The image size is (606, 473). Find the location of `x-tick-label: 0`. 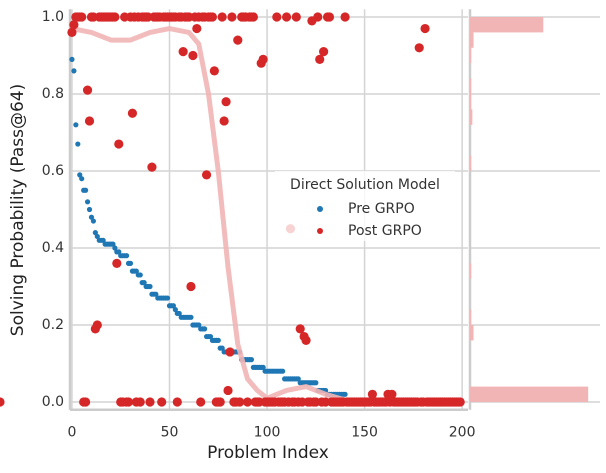

x-tick-label: 0 is located at coordinates (71, 433).